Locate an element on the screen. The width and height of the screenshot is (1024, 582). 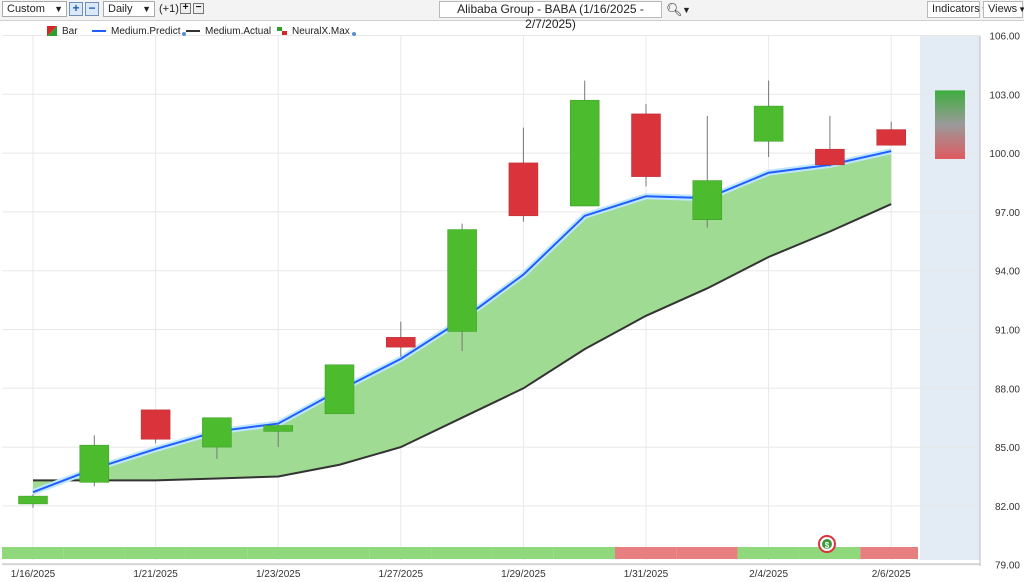
offset-label: (+1) is located at coordinates (169, 9).